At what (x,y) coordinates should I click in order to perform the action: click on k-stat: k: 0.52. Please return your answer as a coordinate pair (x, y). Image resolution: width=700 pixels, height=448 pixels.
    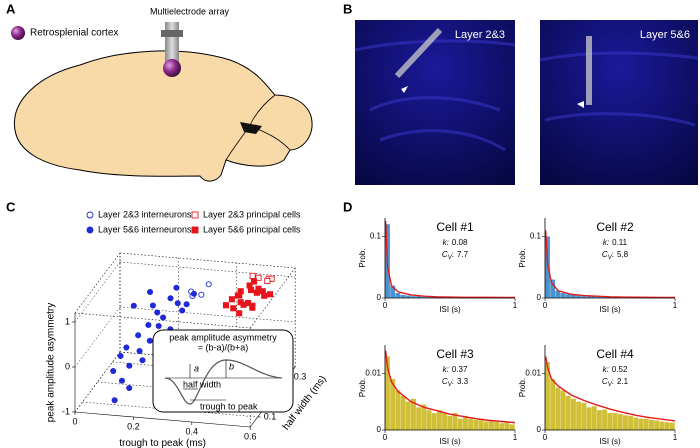
    Looking at the image, I should click on (615, 369).